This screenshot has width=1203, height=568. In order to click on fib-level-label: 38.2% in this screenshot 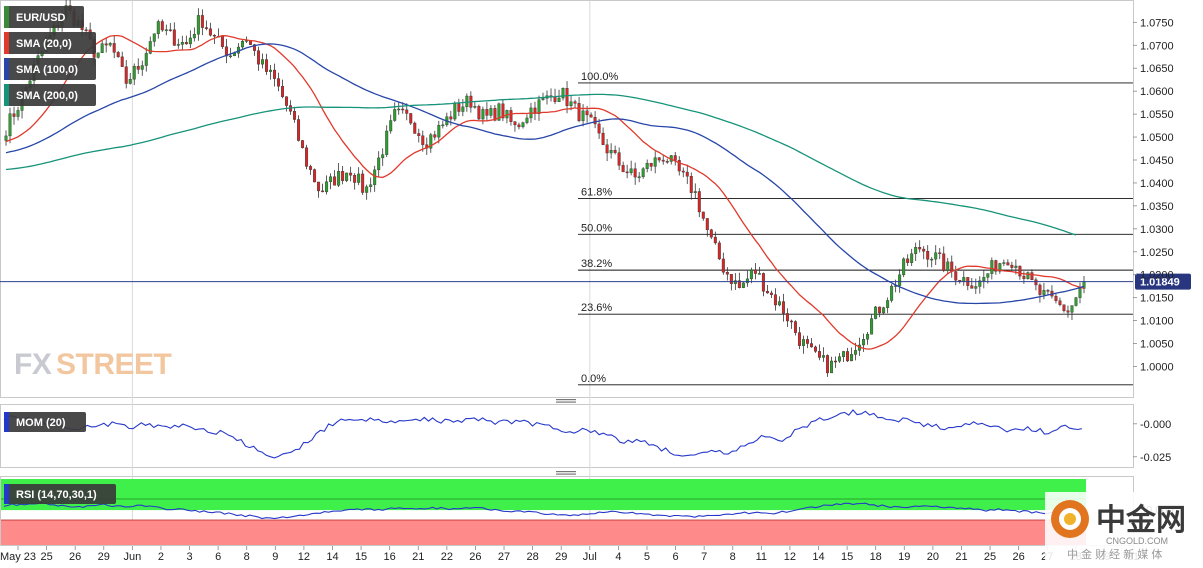, I will do `click(596, 264)`.